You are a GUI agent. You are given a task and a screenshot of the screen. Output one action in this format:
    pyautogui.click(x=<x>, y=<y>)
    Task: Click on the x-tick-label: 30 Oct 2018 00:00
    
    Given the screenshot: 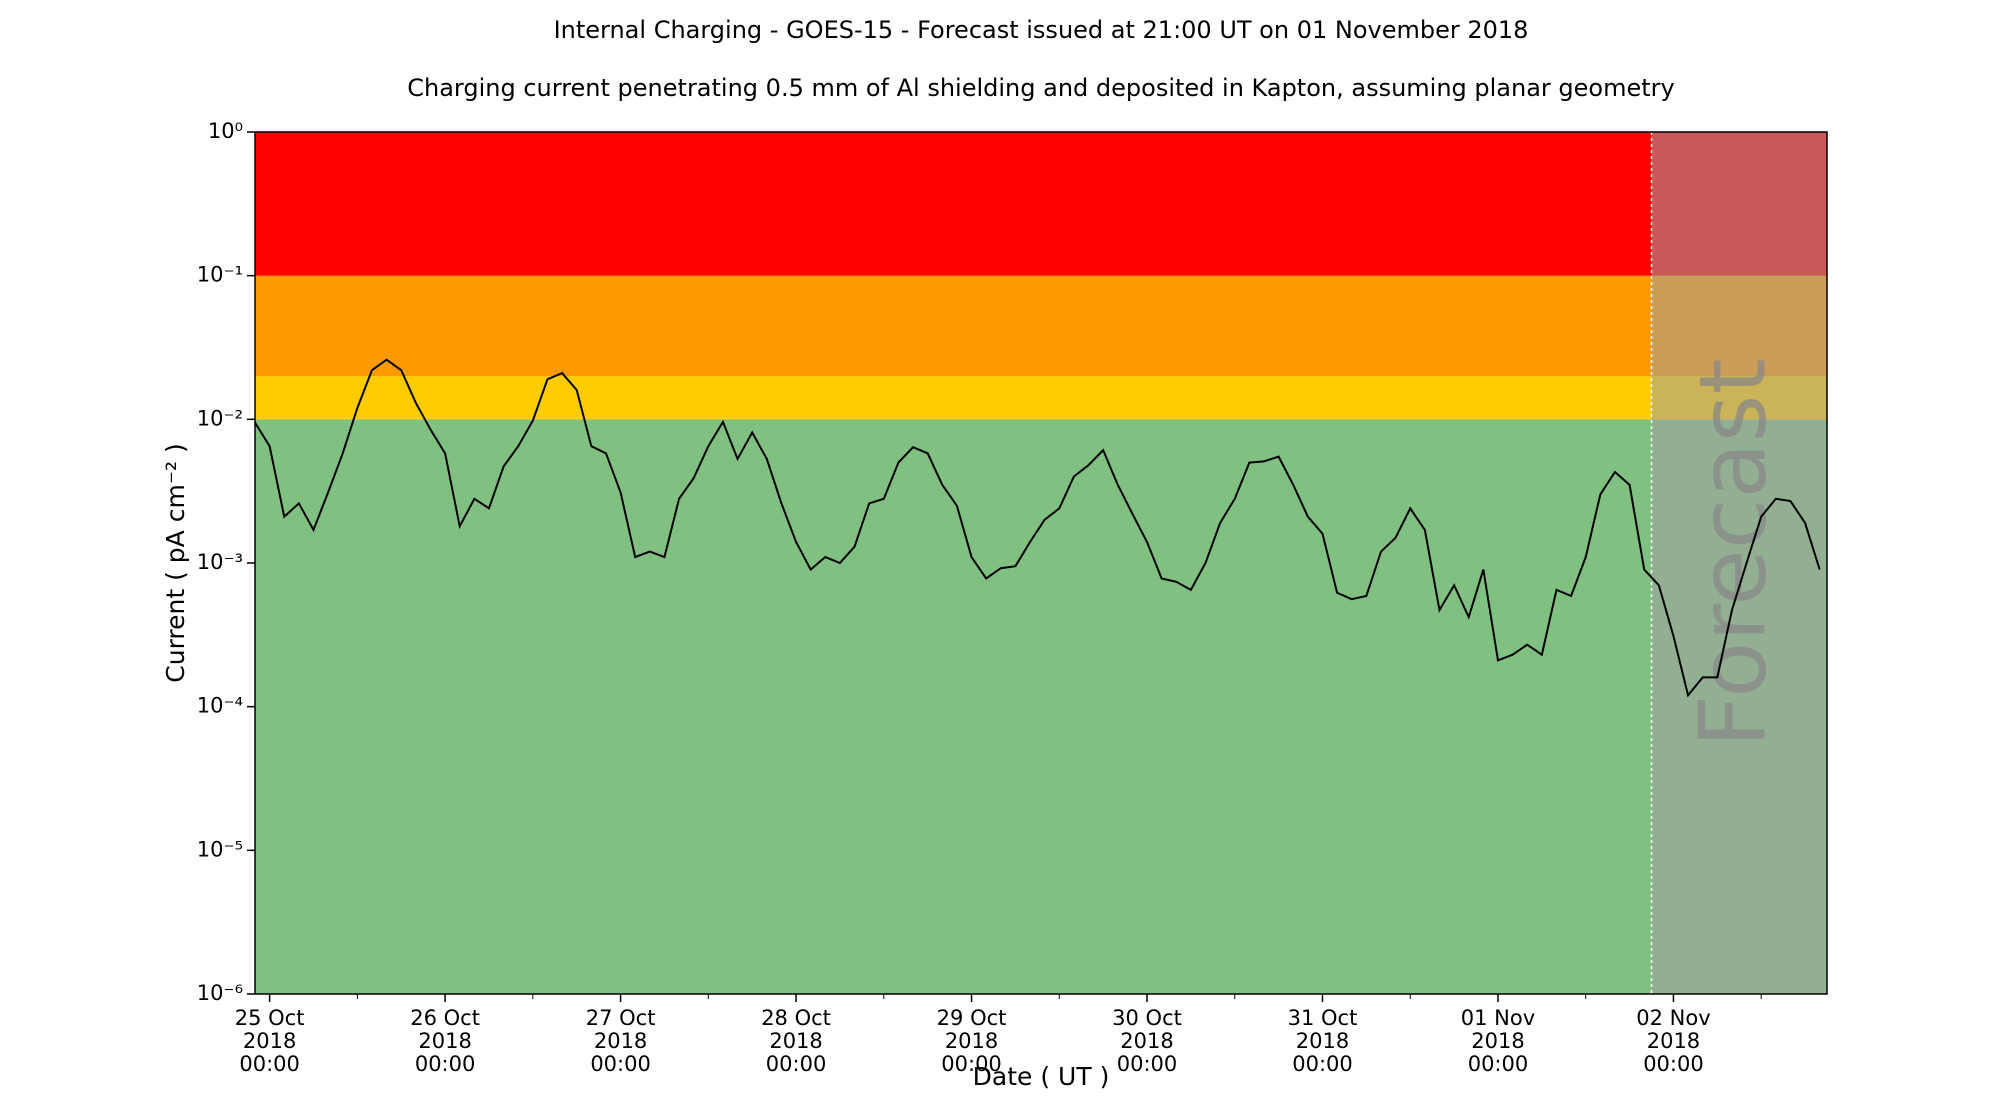 What is the action you would take?
    pyautogui.click(x=1147, y=1041)
    